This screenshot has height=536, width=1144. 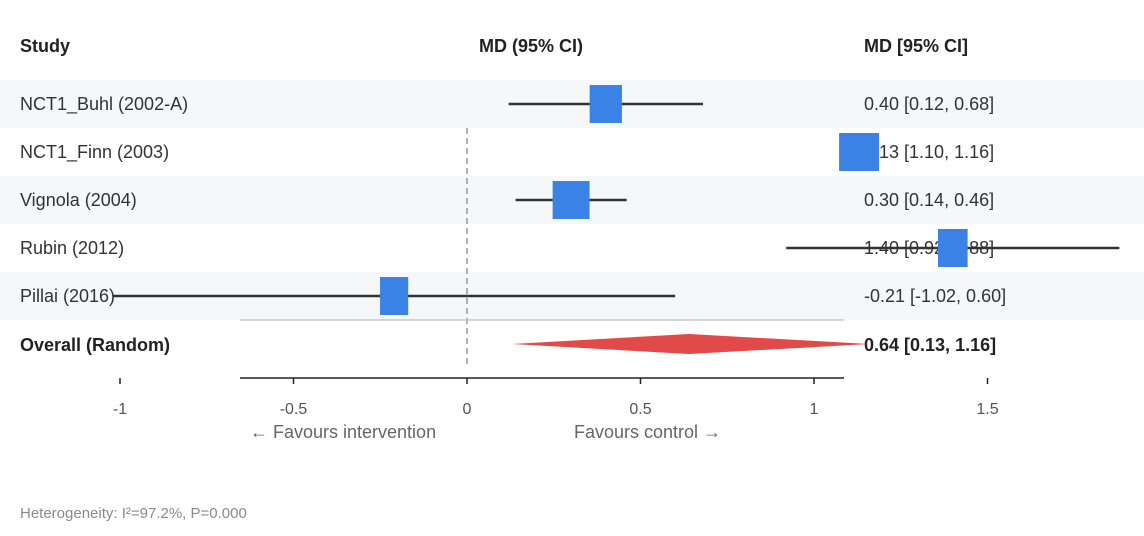 I want to click on header-effect: MD [95% CI], so click(x=916, y=46).